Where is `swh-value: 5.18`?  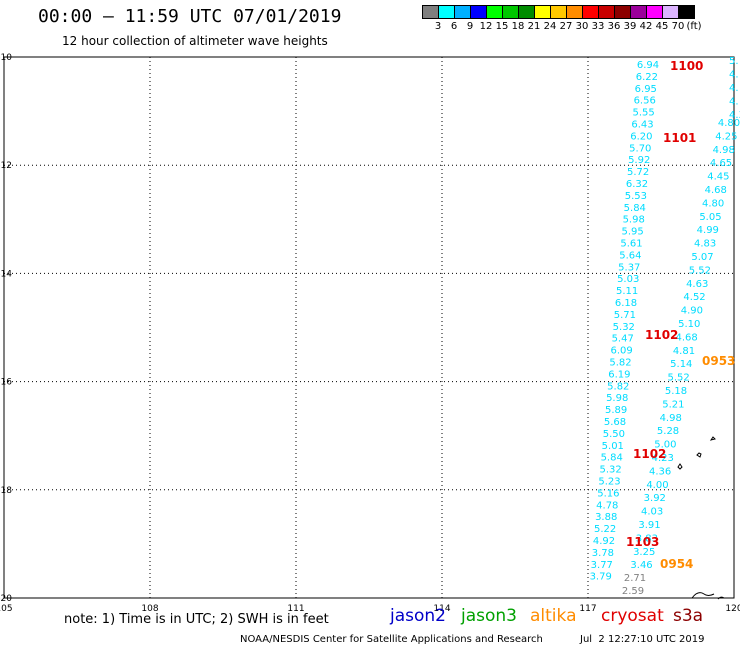
swh-value: 5.18 is located at coordinates (676, 391).